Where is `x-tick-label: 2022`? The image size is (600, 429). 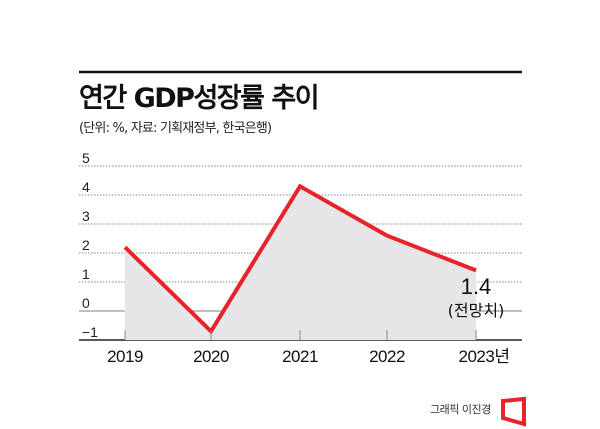 x-tick-label: 2022 is located at coordinates (387, 356).